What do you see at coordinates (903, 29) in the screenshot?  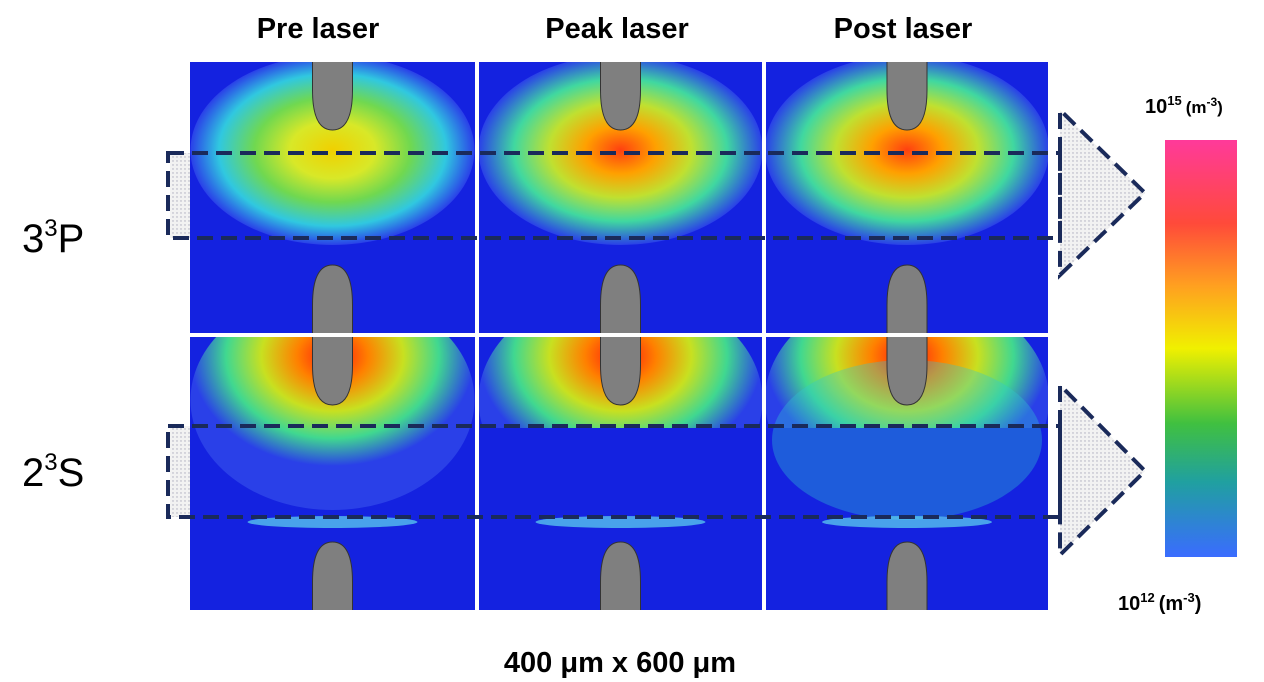 I see `column-title: Post laser` at bounding box center [903, 29].